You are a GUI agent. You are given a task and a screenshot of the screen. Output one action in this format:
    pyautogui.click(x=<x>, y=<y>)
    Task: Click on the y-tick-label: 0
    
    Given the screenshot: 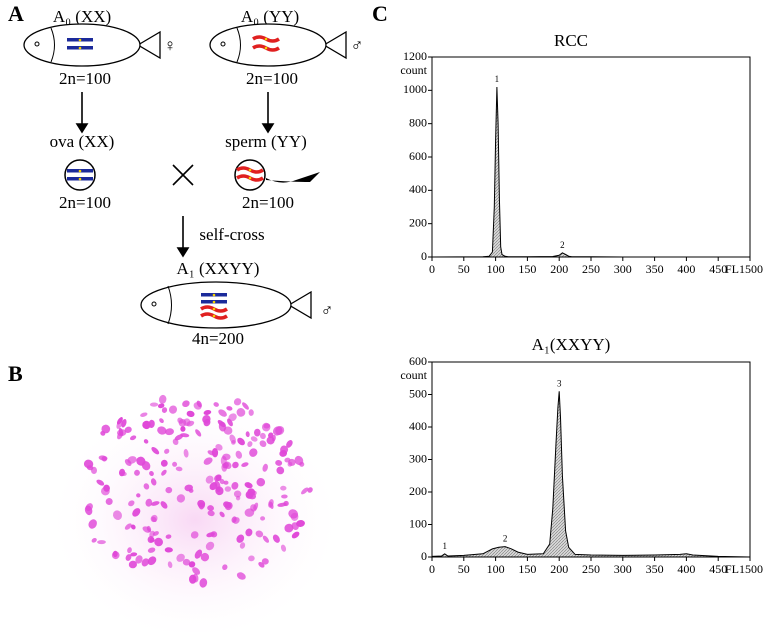 What is the action you would take?
    pyautogui.click(x=424, y=256)
    